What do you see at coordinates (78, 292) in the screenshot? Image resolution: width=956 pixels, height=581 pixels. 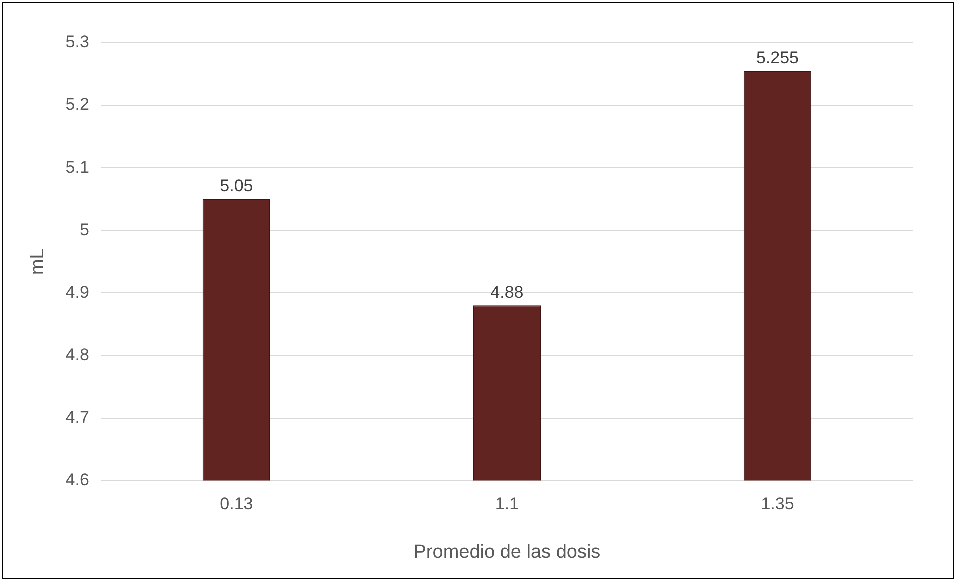 I see `y-tick-label: 4.9` at bounding box center [78, 292].